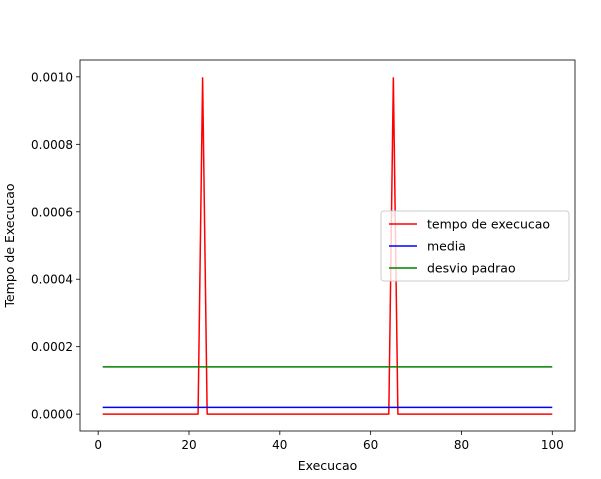  I want to click on y-tick-label: 0.0008, so click(52, 145).